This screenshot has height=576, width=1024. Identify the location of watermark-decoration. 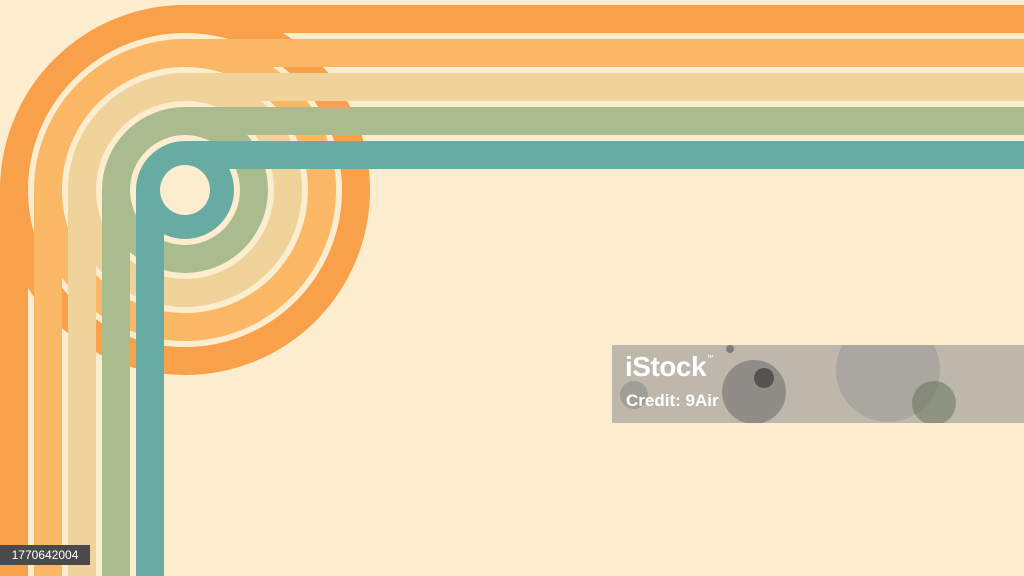
(788, 384).